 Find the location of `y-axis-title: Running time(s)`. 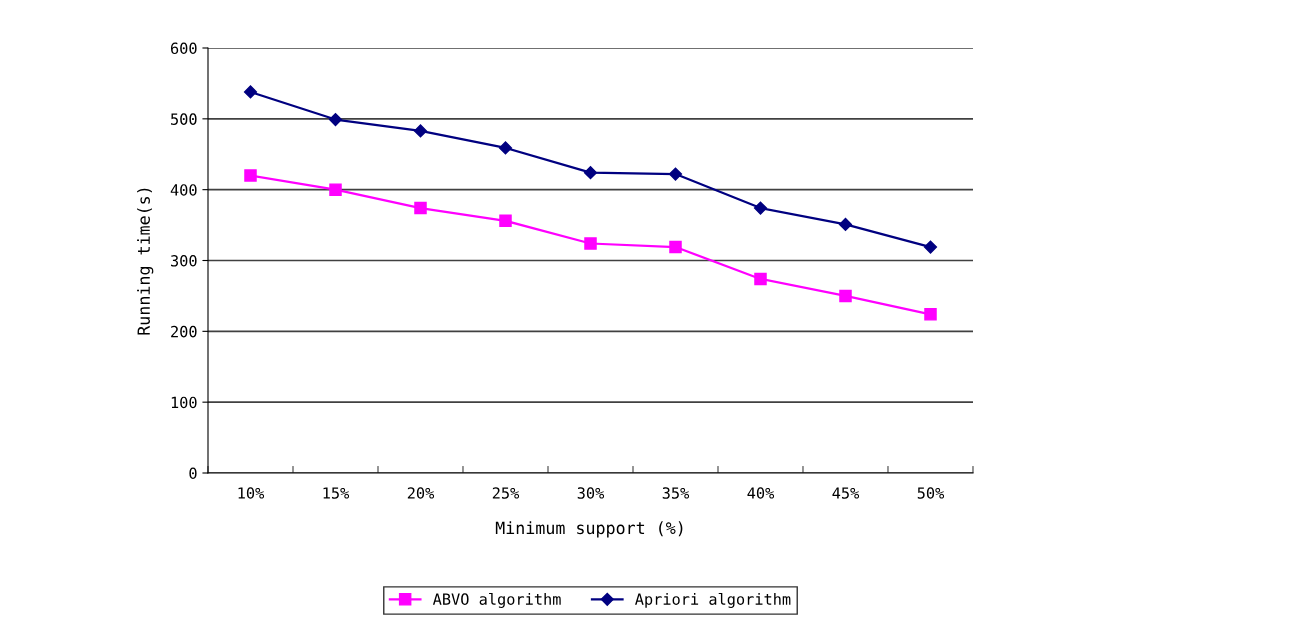

y-axis-title: Running time(s) is located at coordinates (145, 261).